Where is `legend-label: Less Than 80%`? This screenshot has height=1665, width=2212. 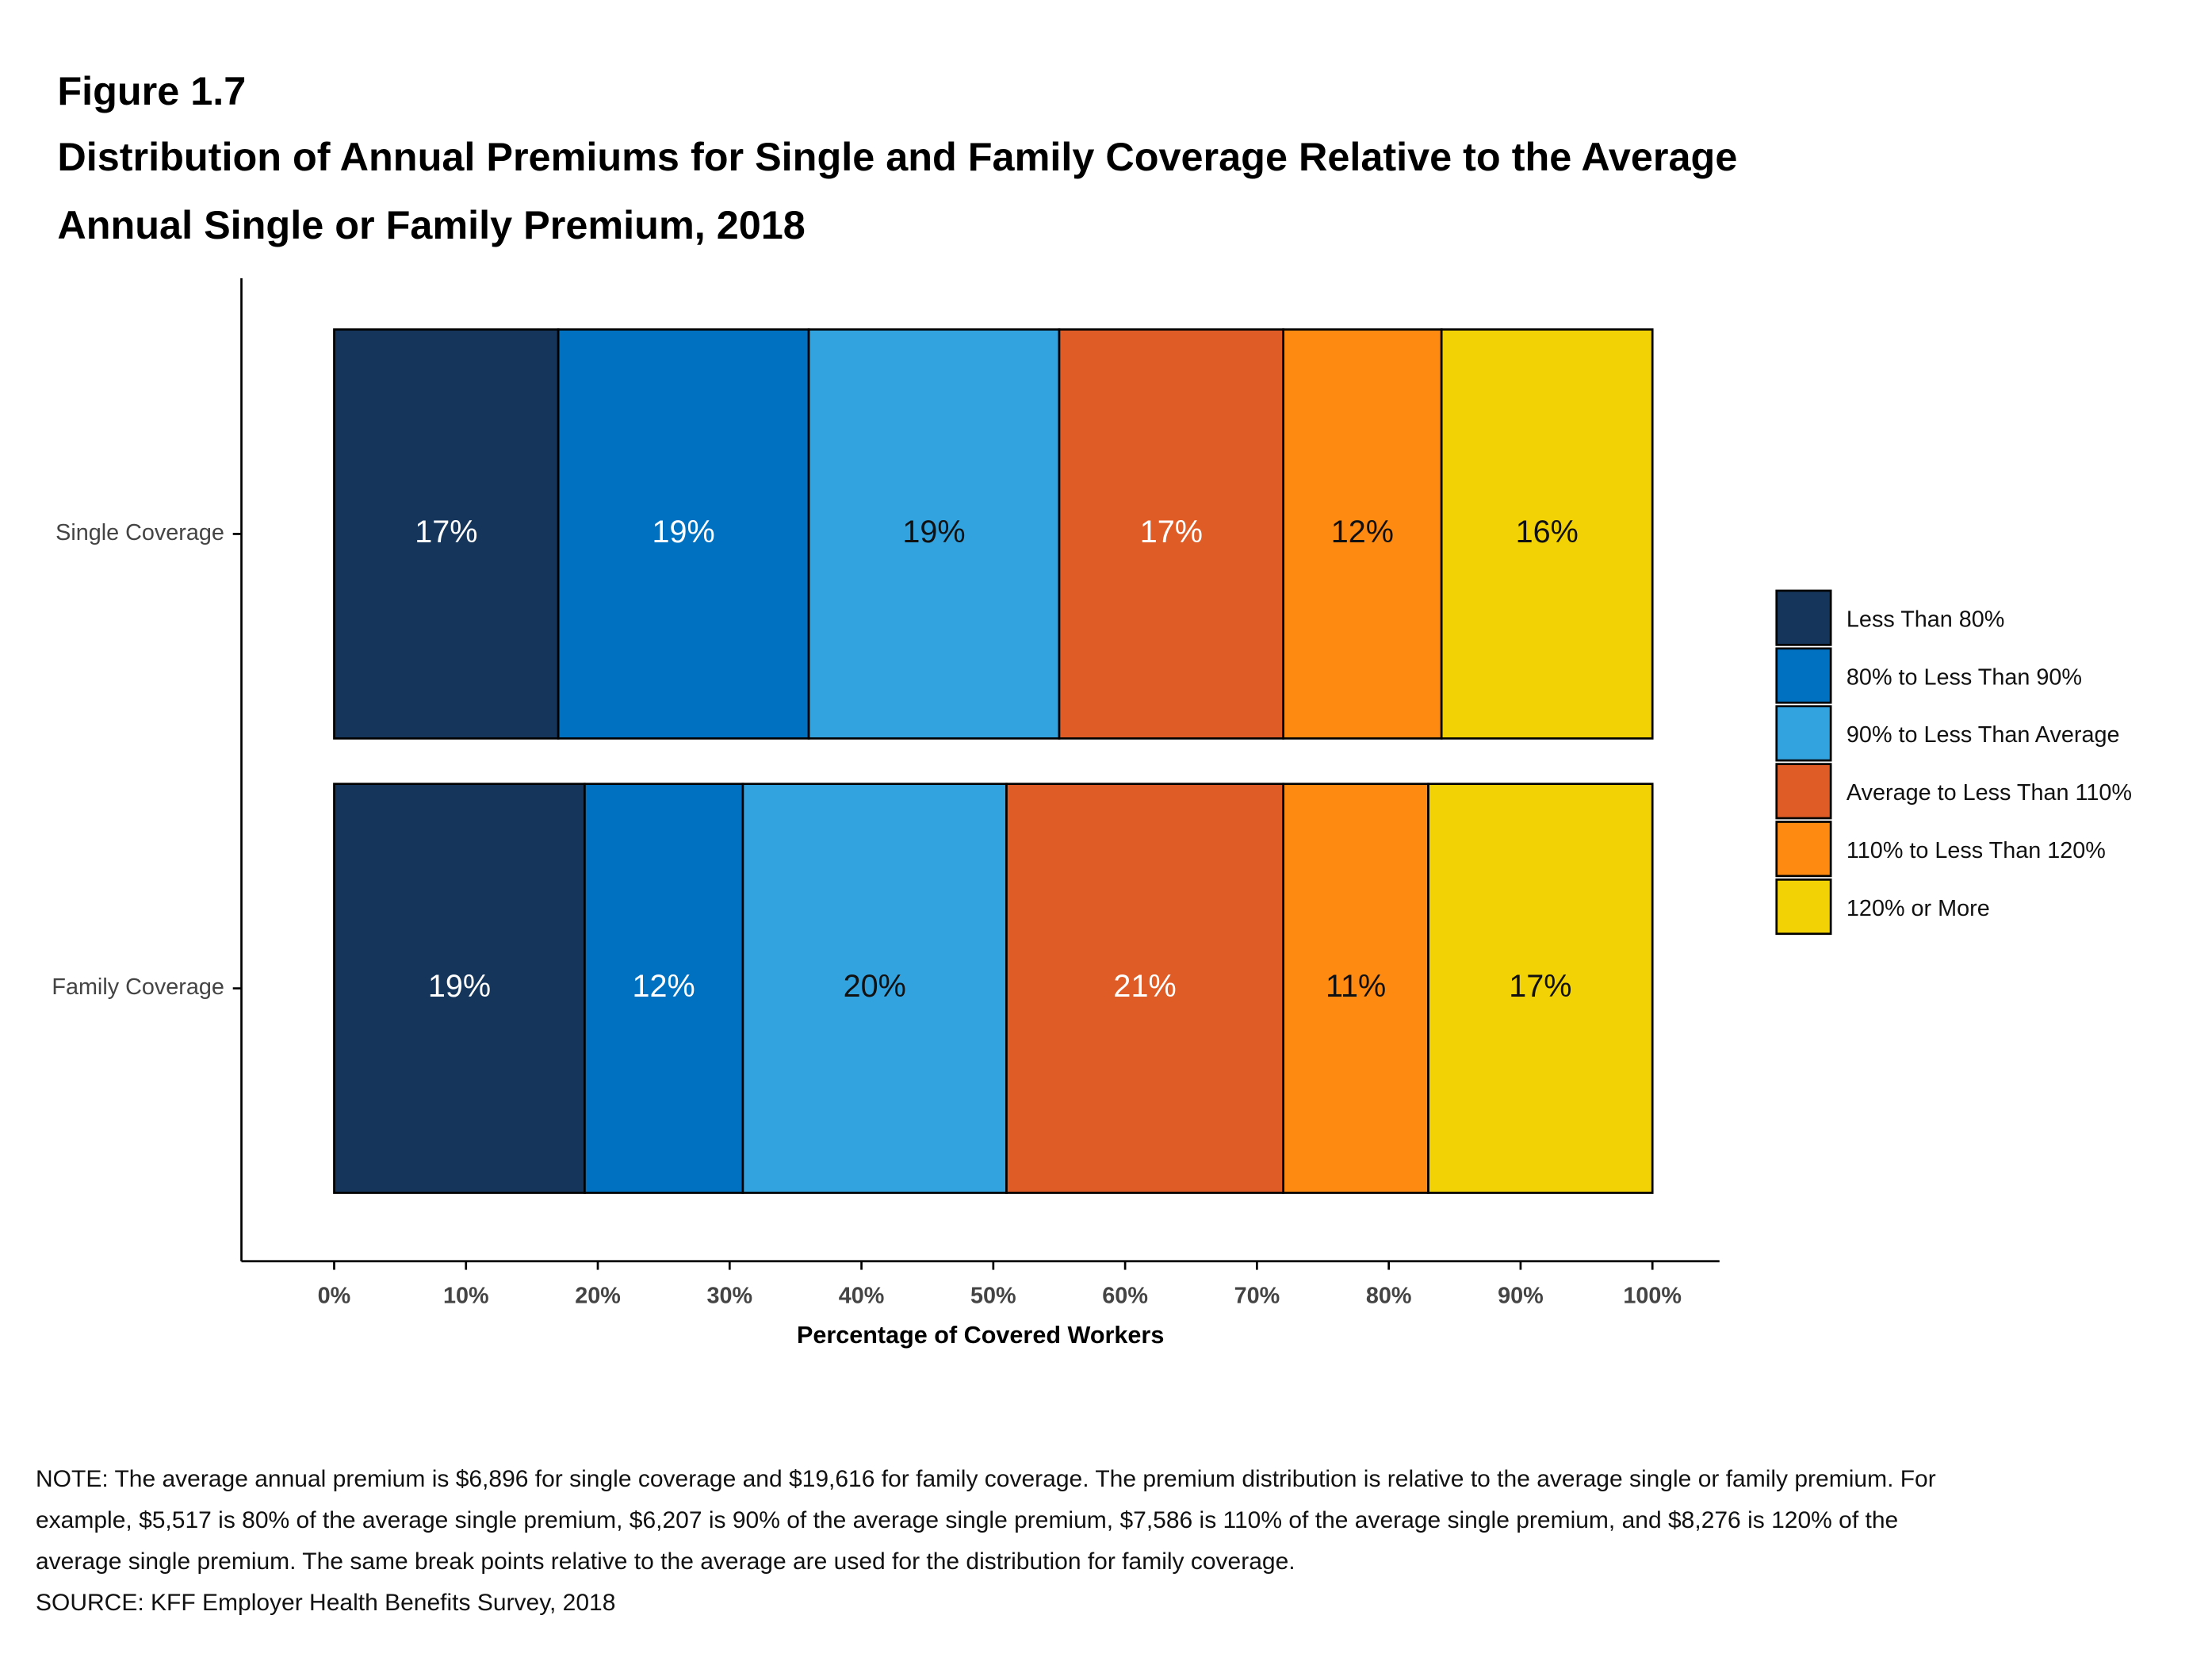
legend-label: Less Than 80% is located at coordinates (1925, 619).